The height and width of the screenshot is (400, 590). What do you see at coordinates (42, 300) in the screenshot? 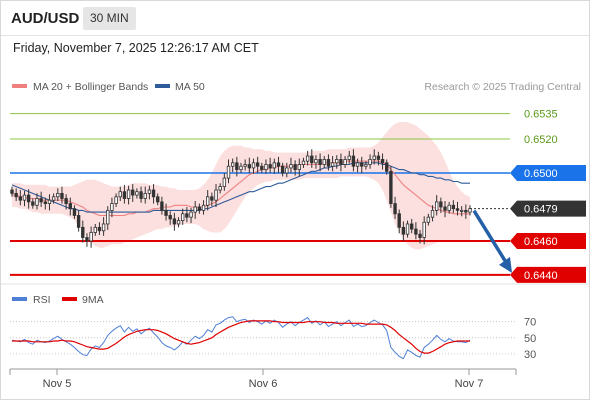
I see `rsi-legend-label: RSI` at bounding box center [42, 300].